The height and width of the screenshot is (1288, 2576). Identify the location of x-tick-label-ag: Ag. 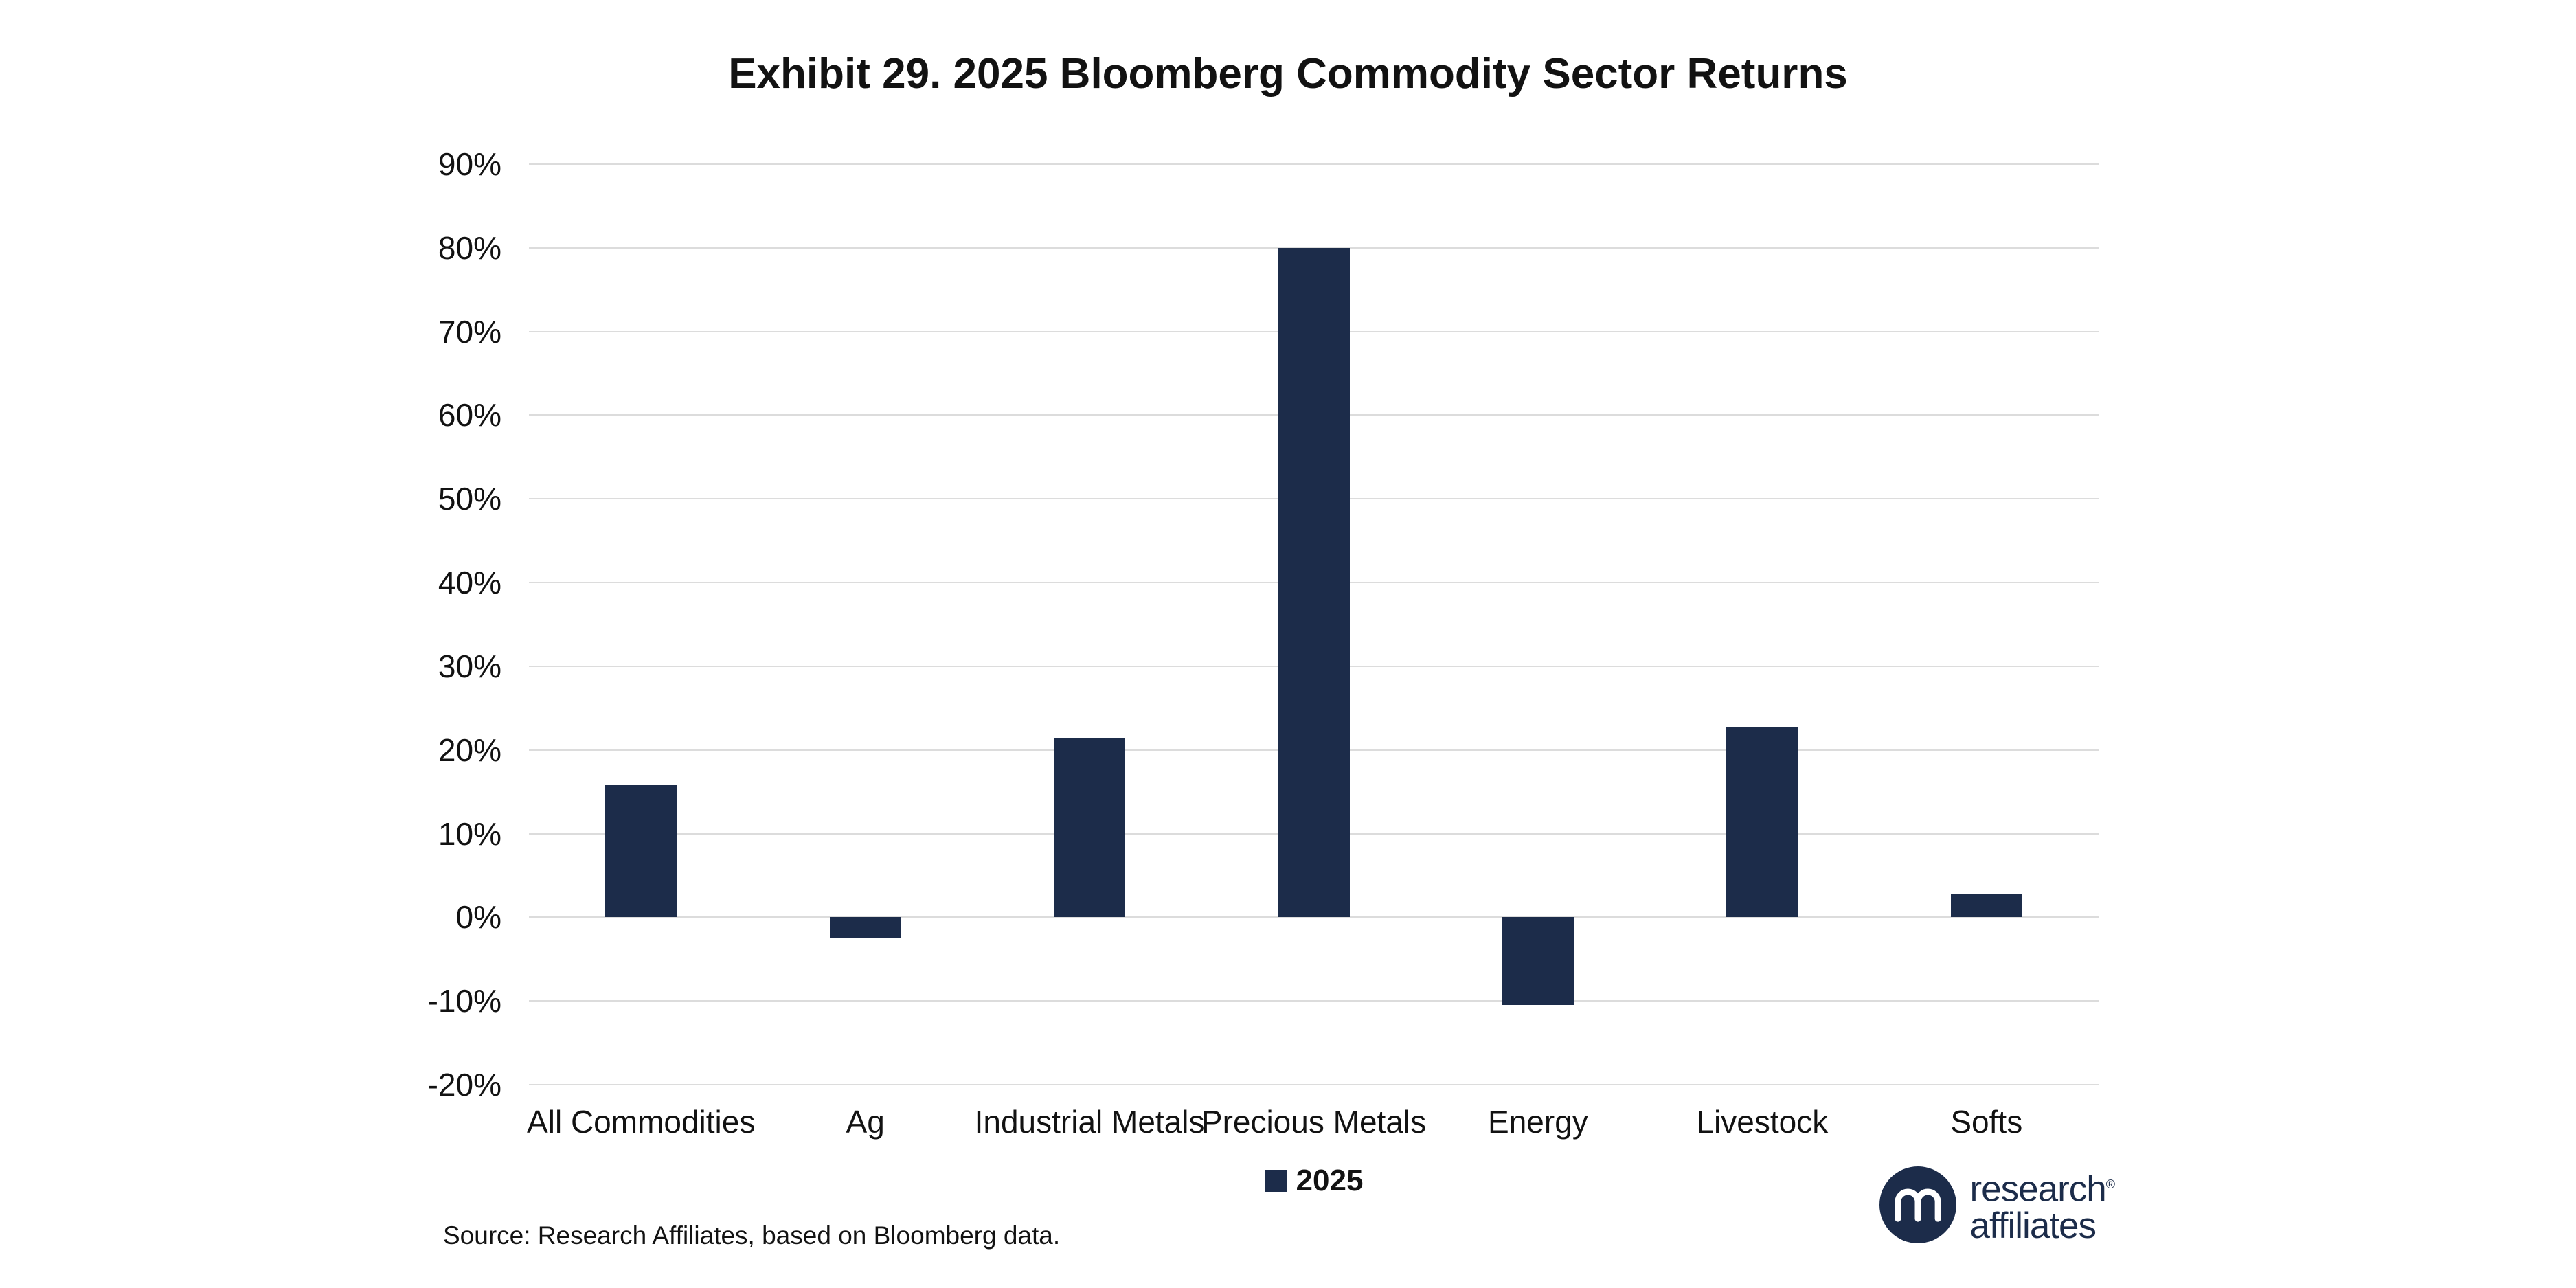
(865, 1122).